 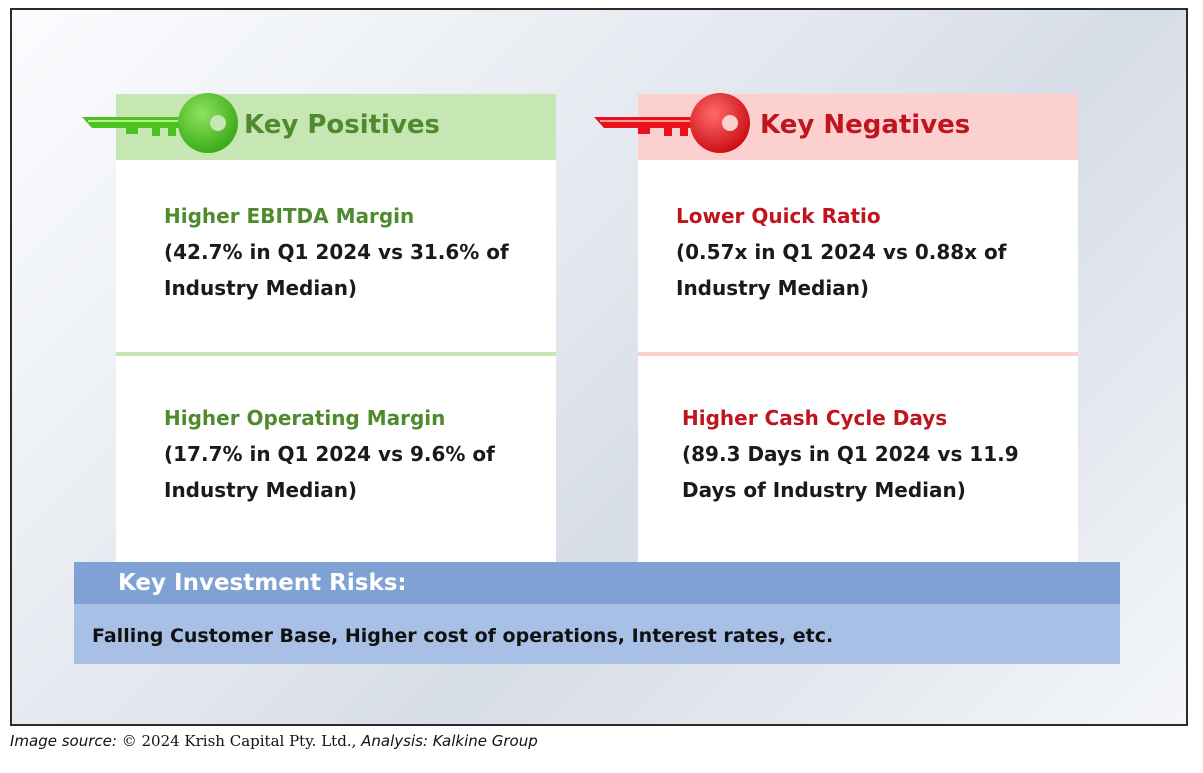 What do you see at coordinates (289, 216) in the screenshot?
I see `ebitda-margin-title: Higher EBITDA Margin` at bounding box center [289, 216].